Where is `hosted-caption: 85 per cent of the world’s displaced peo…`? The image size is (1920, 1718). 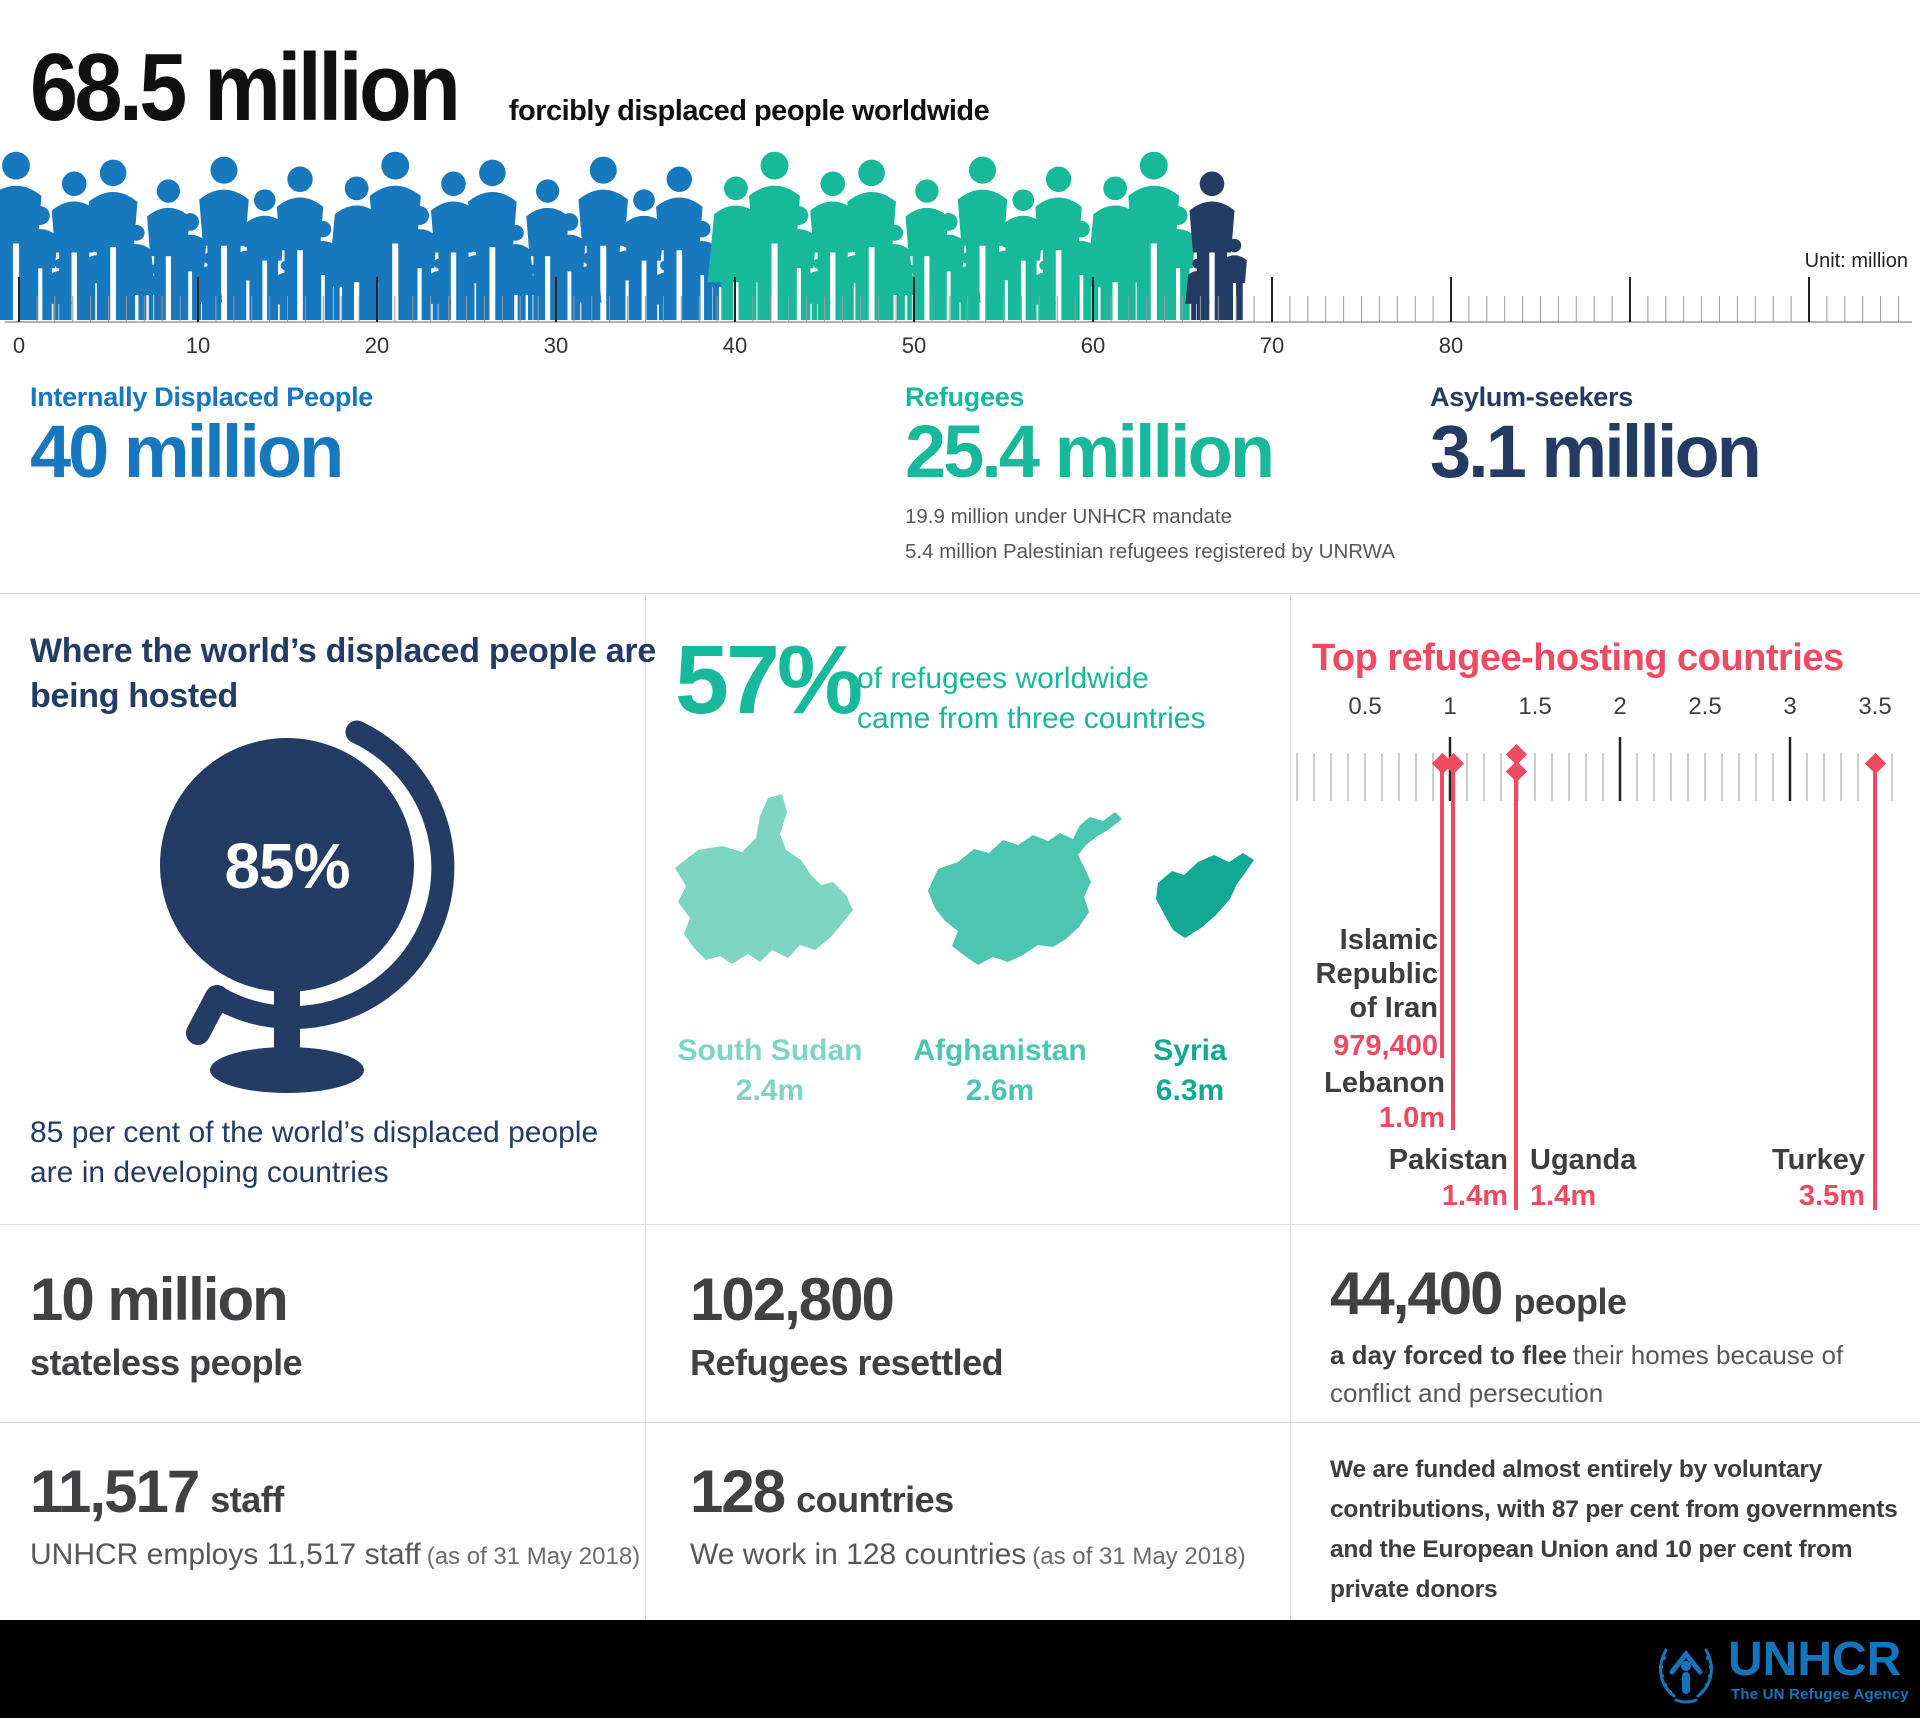 hosted-caption: 85 per cent of the world’s displaced peo… is located at coordinates (314, 1152).